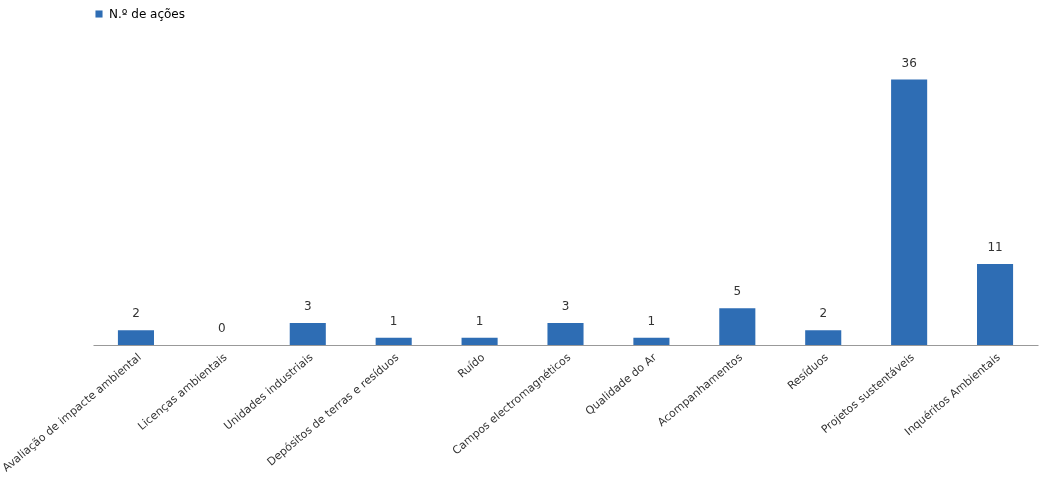  I want to click on legend-label: N.º de ações, so click(147, 14).